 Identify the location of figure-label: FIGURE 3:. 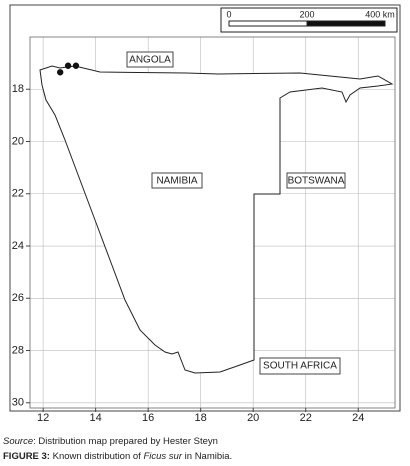
(26, 456).